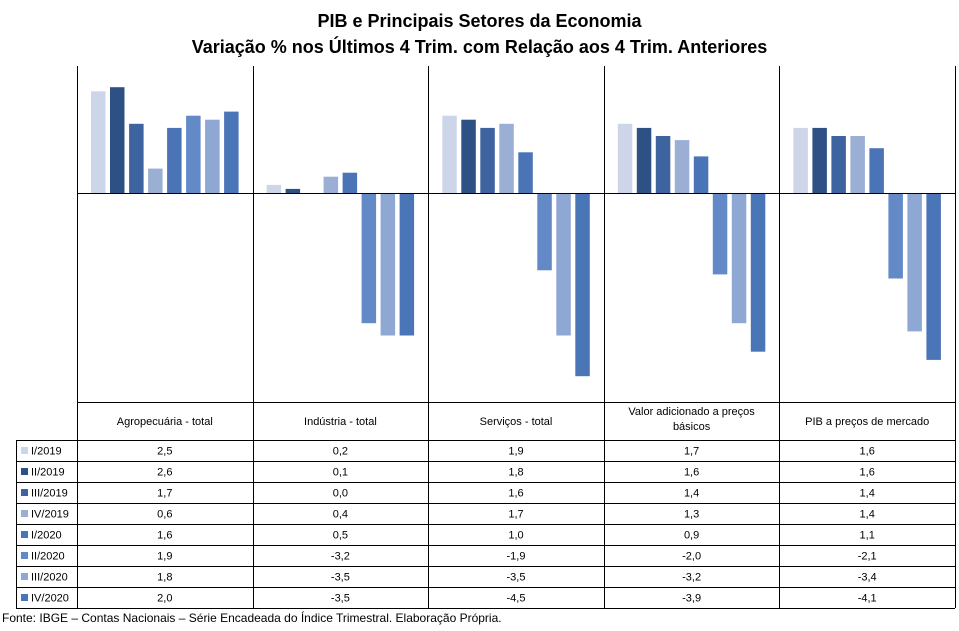  I want to click on data-label: 1,3, so click(691, 515).